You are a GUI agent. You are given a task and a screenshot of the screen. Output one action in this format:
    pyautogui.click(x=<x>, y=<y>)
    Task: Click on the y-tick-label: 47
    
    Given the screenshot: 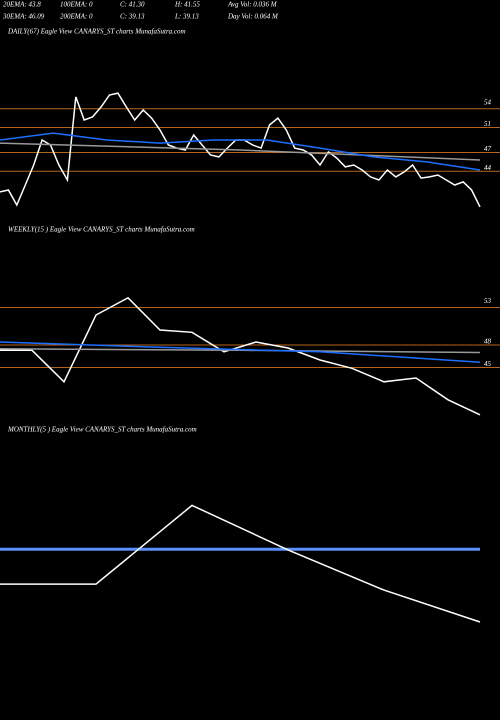 What is the action you would take?
    pyautogui.click(x=488, y=149)
    